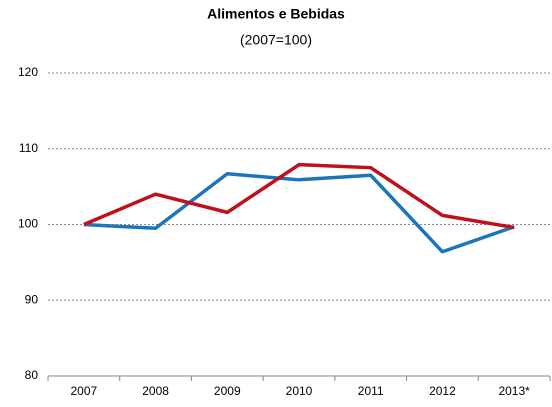  Describe the element at coordinates (84, 391) in the screenshot. I see `x-tick-label: 2007` at that location.